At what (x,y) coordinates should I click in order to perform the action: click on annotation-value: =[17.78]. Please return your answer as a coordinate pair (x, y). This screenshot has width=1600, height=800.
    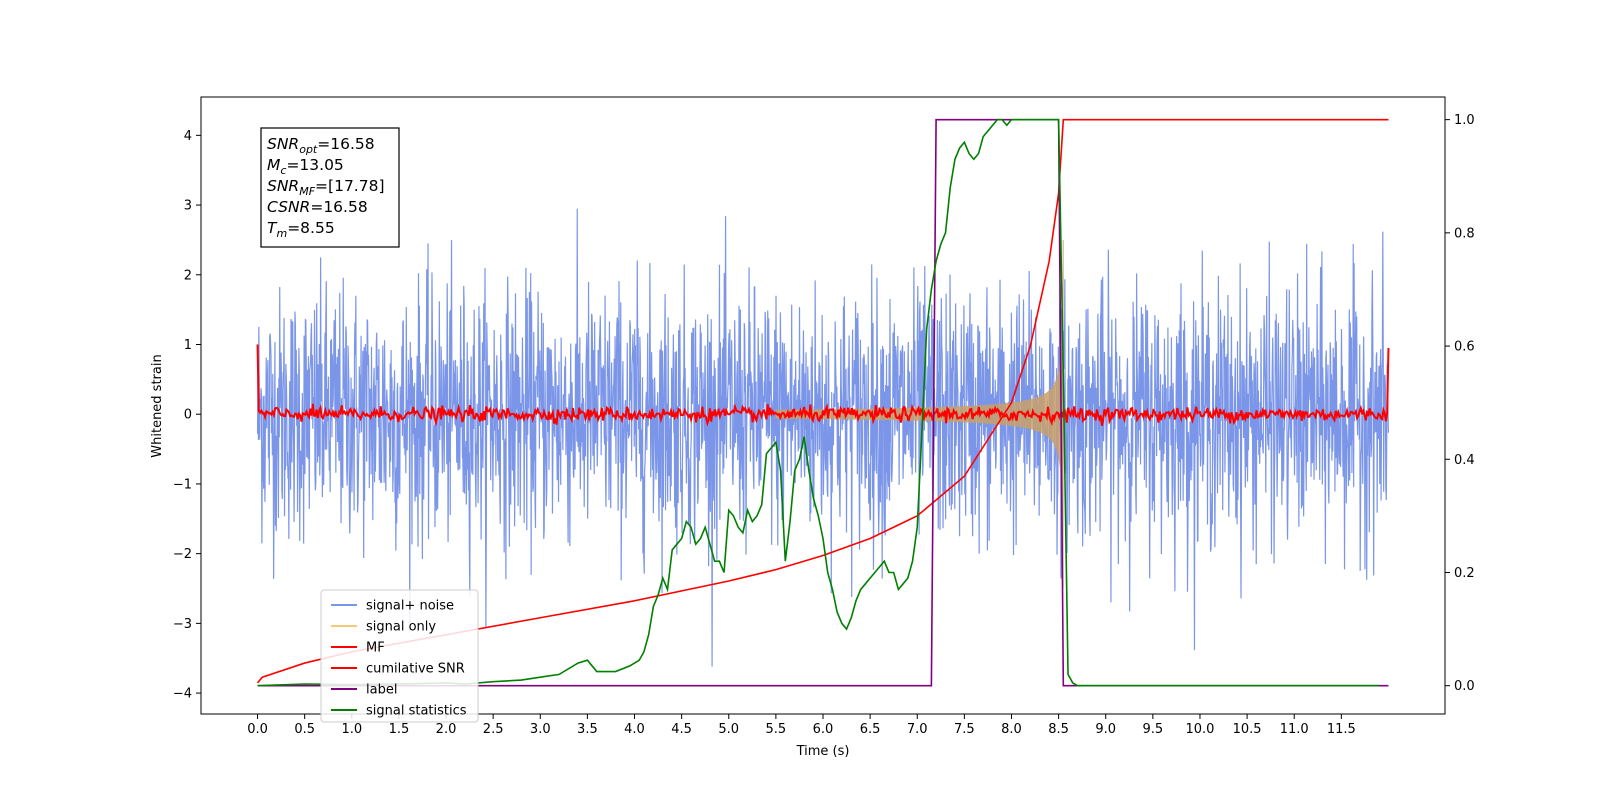
    Looking at the image, I should click on (349, 186).